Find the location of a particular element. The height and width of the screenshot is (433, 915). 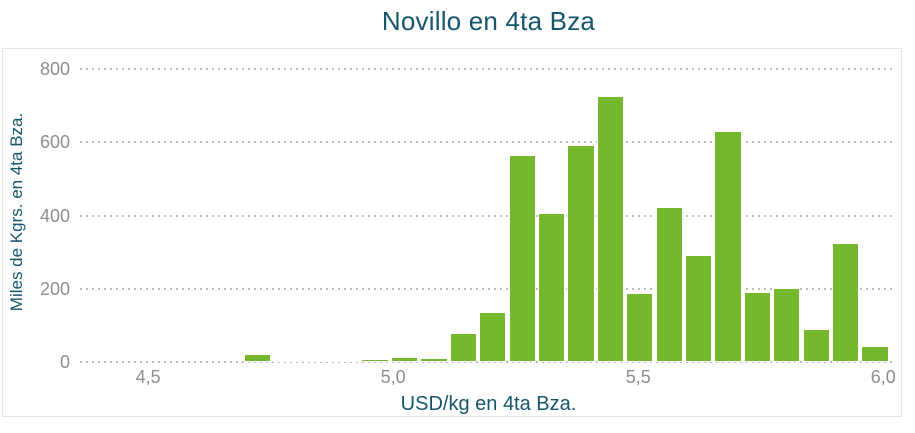

y-tick-label: 600 is located at coordinates (54, 142).